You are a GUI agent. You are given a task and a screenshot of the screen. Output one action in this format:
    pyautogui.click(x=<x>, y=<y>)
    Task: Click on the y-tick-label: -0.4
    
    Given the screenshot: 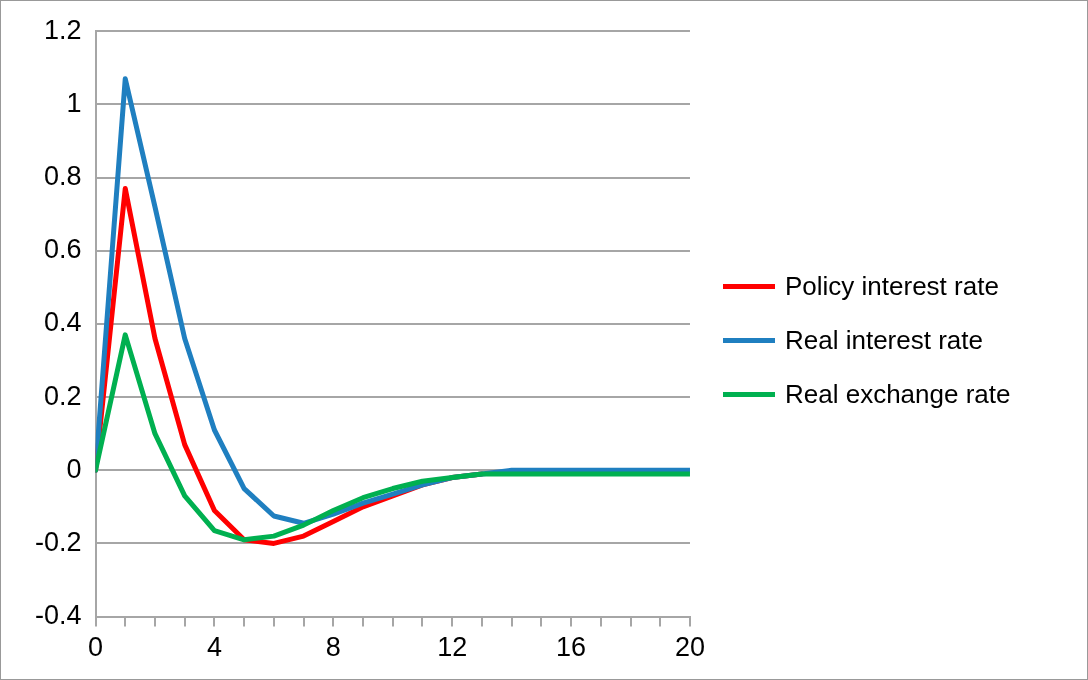 What is the action you would take?
    pyautogui.click(x=58, y=615)
    